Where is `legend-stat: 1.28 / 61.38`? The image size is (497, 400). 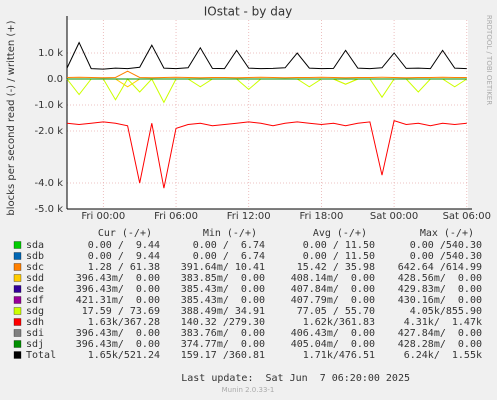
legend-stat: 1.28 / 61.38 is located at coordinates (124, 267).